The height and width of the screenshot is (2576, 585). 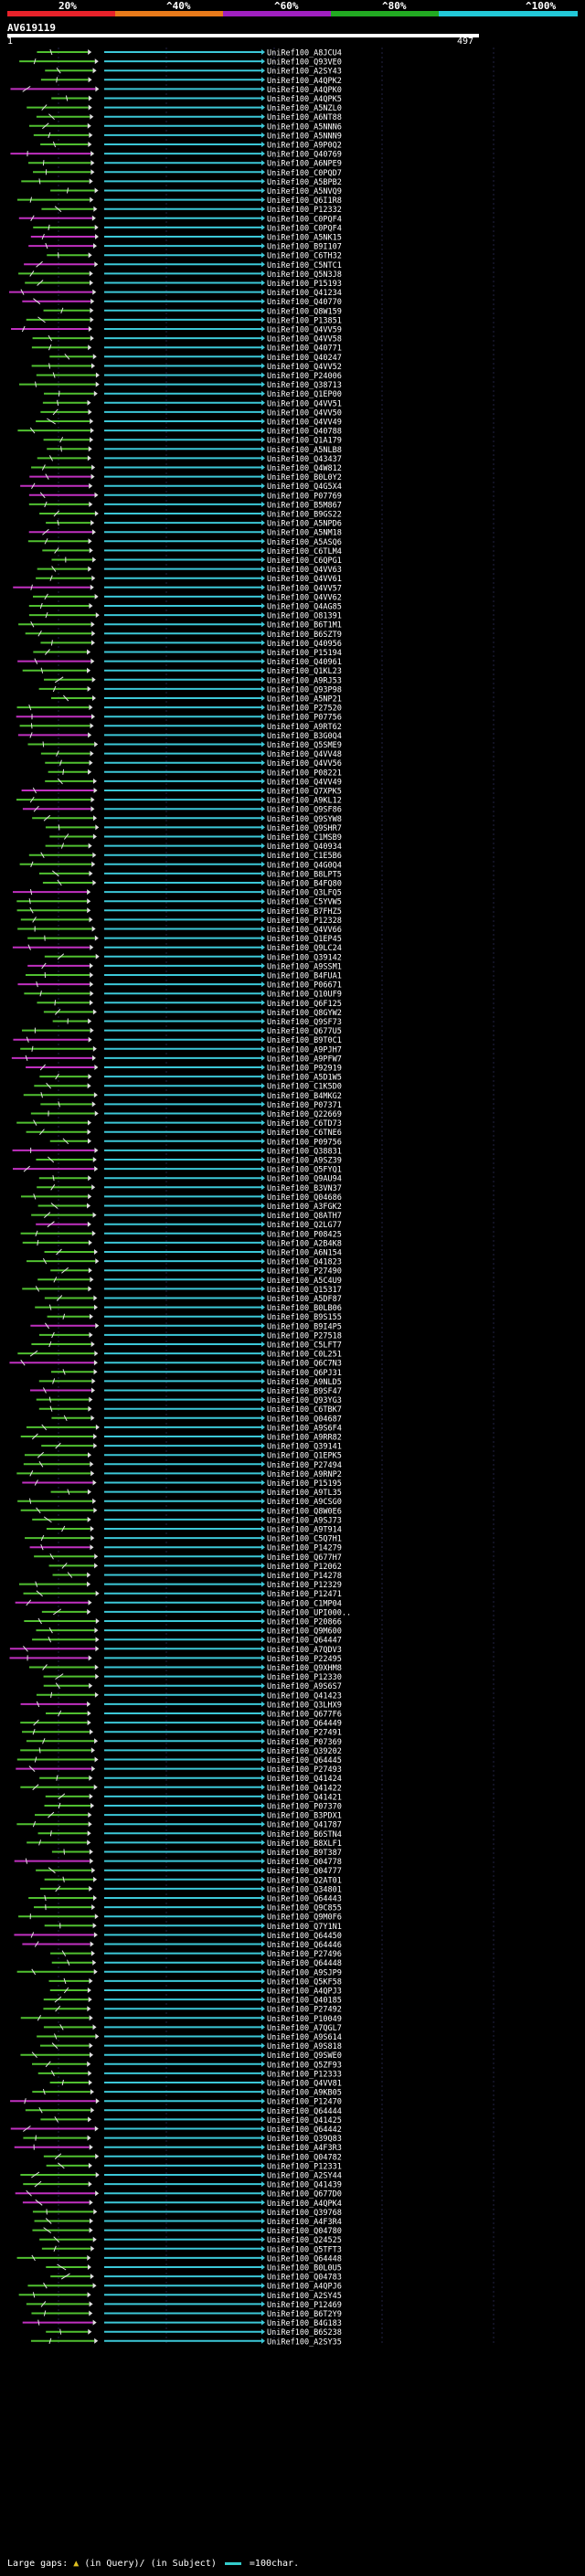 What do you see at coordinates (304, 2269) in the screenshot?
I see `hit-label: UniRef100_B0L0U5` at bounding box center [304, 2269].